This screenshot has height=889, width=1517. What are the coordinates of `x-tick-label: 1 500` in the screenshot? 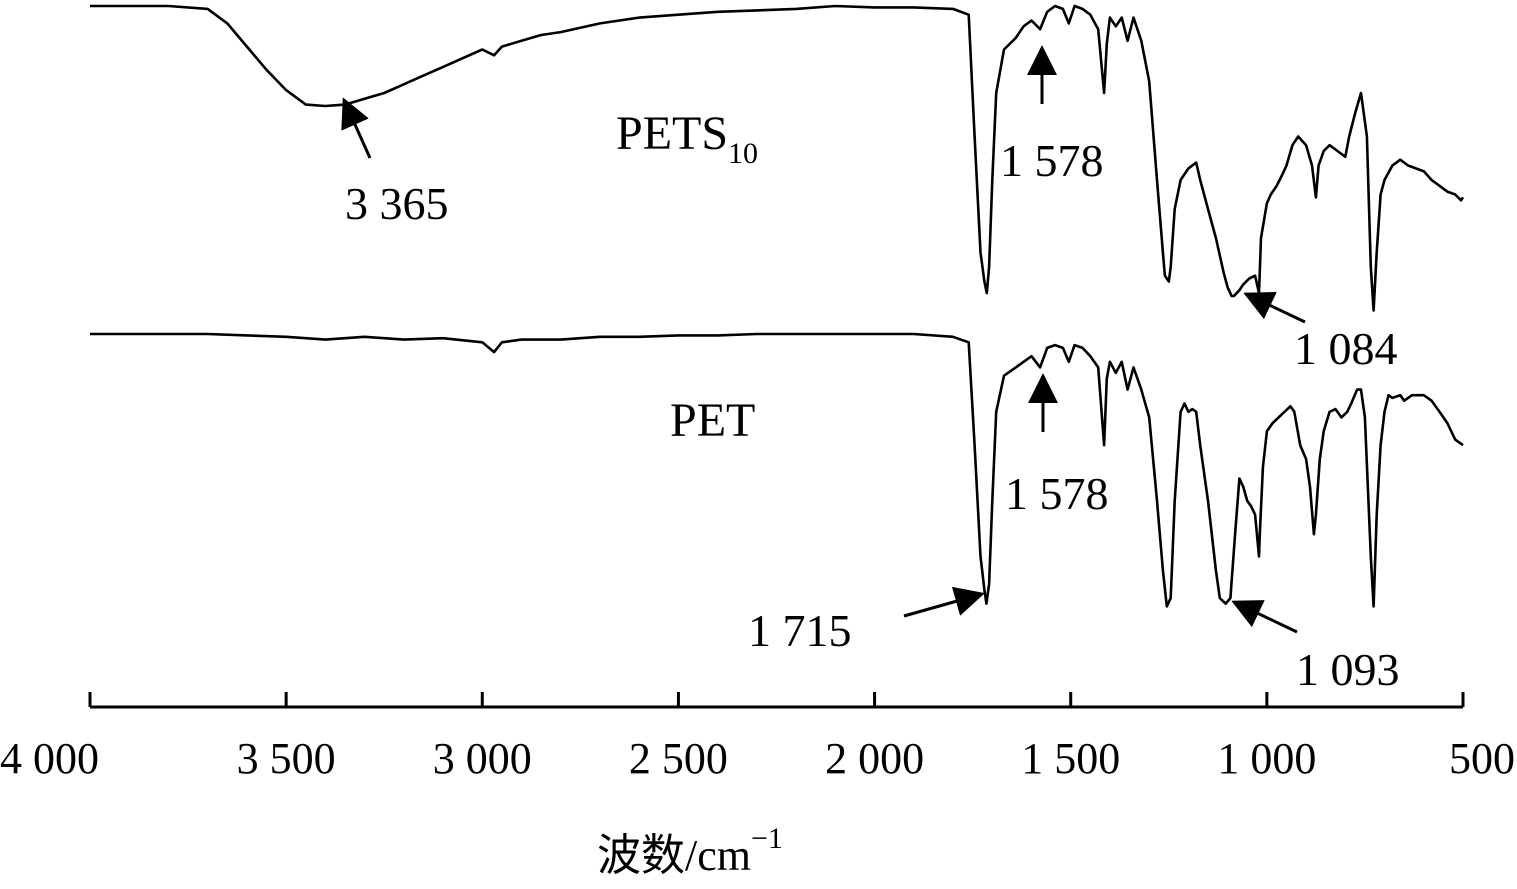 It's located at (1070, 758).